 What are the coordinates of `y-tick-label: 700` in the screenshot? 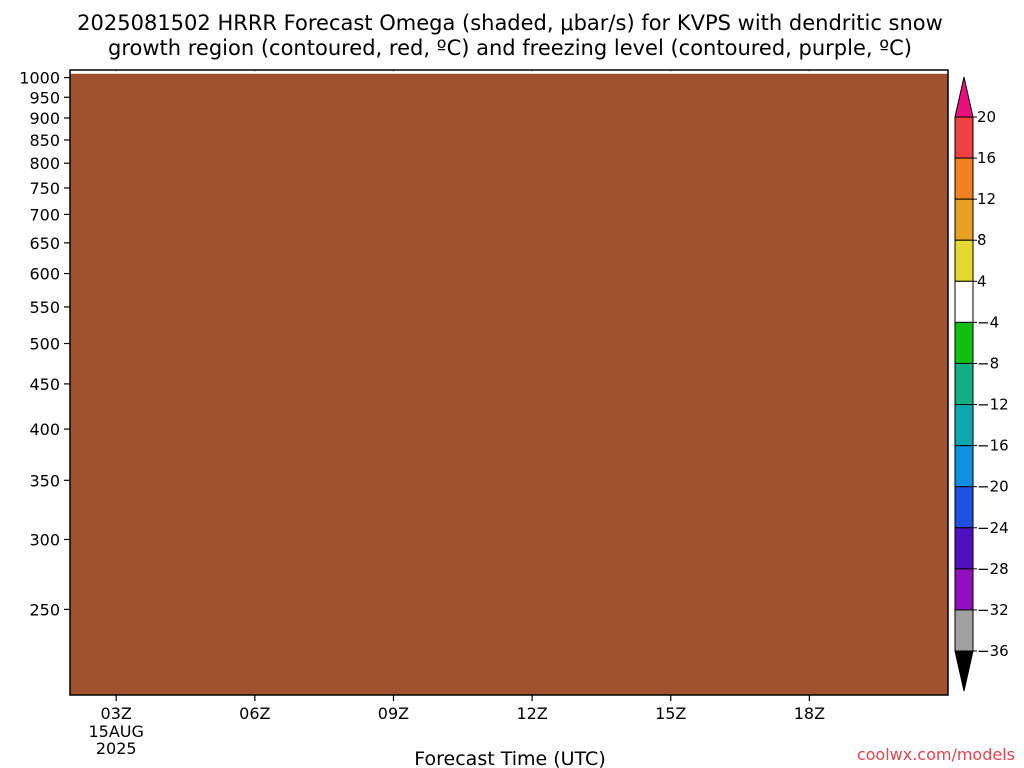 It's located at (44, 214).